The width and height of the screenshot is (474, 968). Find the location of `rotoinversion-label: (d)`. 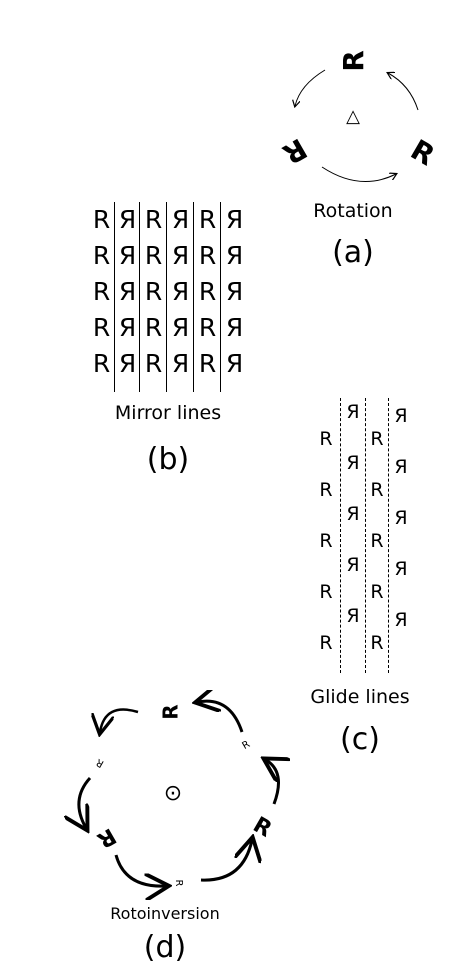

rotoinversion-label: (d) is located at coordinates (165, 947).